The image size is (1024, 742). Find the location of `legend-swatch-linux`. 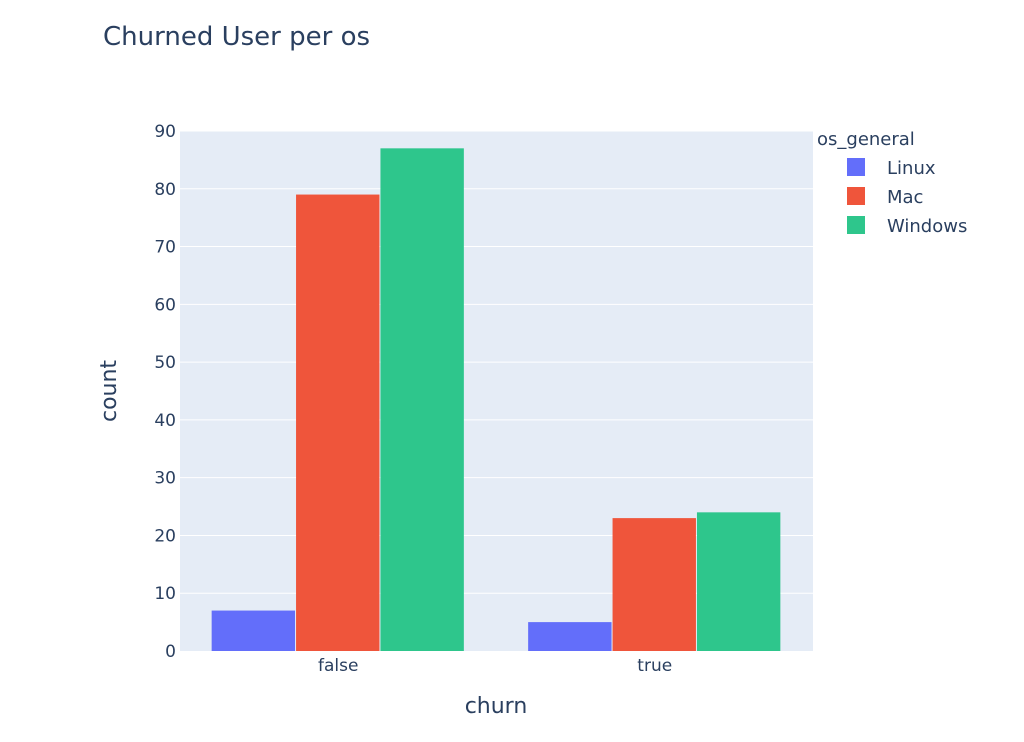

legend-swatch-linux is located at coordinates (856, 167).